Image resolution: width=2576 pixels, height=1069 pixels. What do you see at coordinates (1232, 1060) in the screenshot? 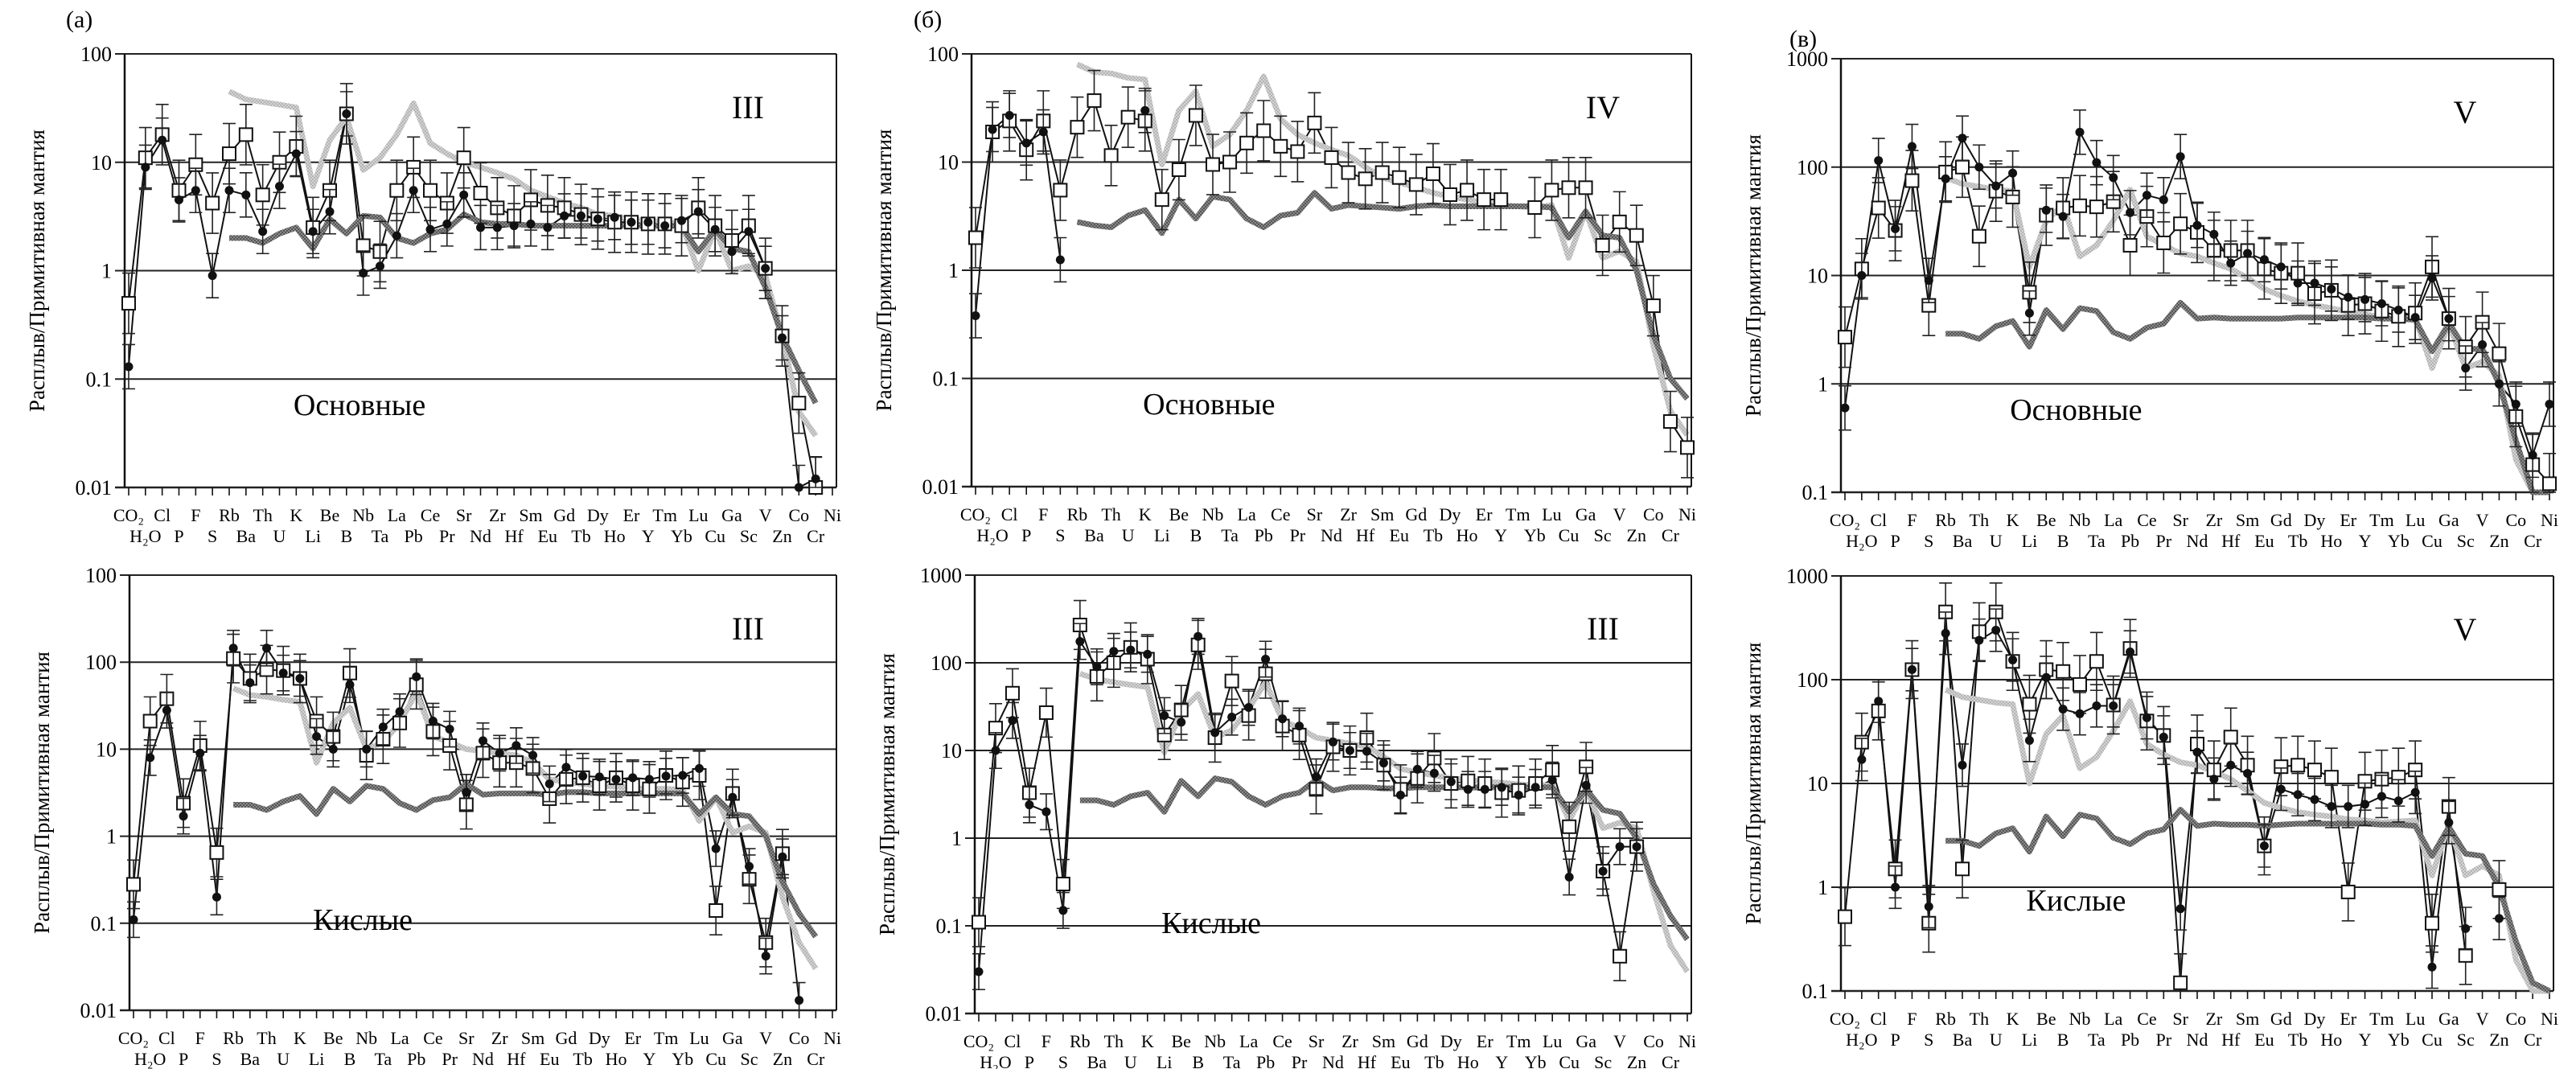
I see `x-tick-label: Ta` at bounding box center [1232, 1060].